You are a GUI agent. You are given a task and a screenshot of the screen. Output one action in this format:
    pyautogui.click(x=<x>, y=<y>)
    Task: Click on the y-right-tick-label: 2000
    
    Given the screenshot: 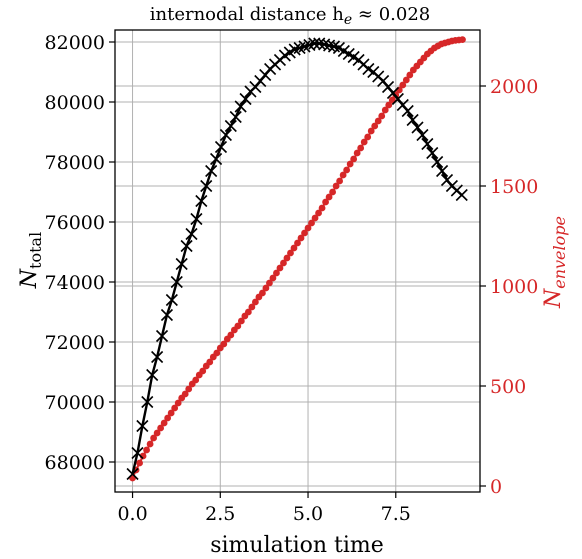 What is the action you would take?
    pyautogui.click(x=514, y=87)
    